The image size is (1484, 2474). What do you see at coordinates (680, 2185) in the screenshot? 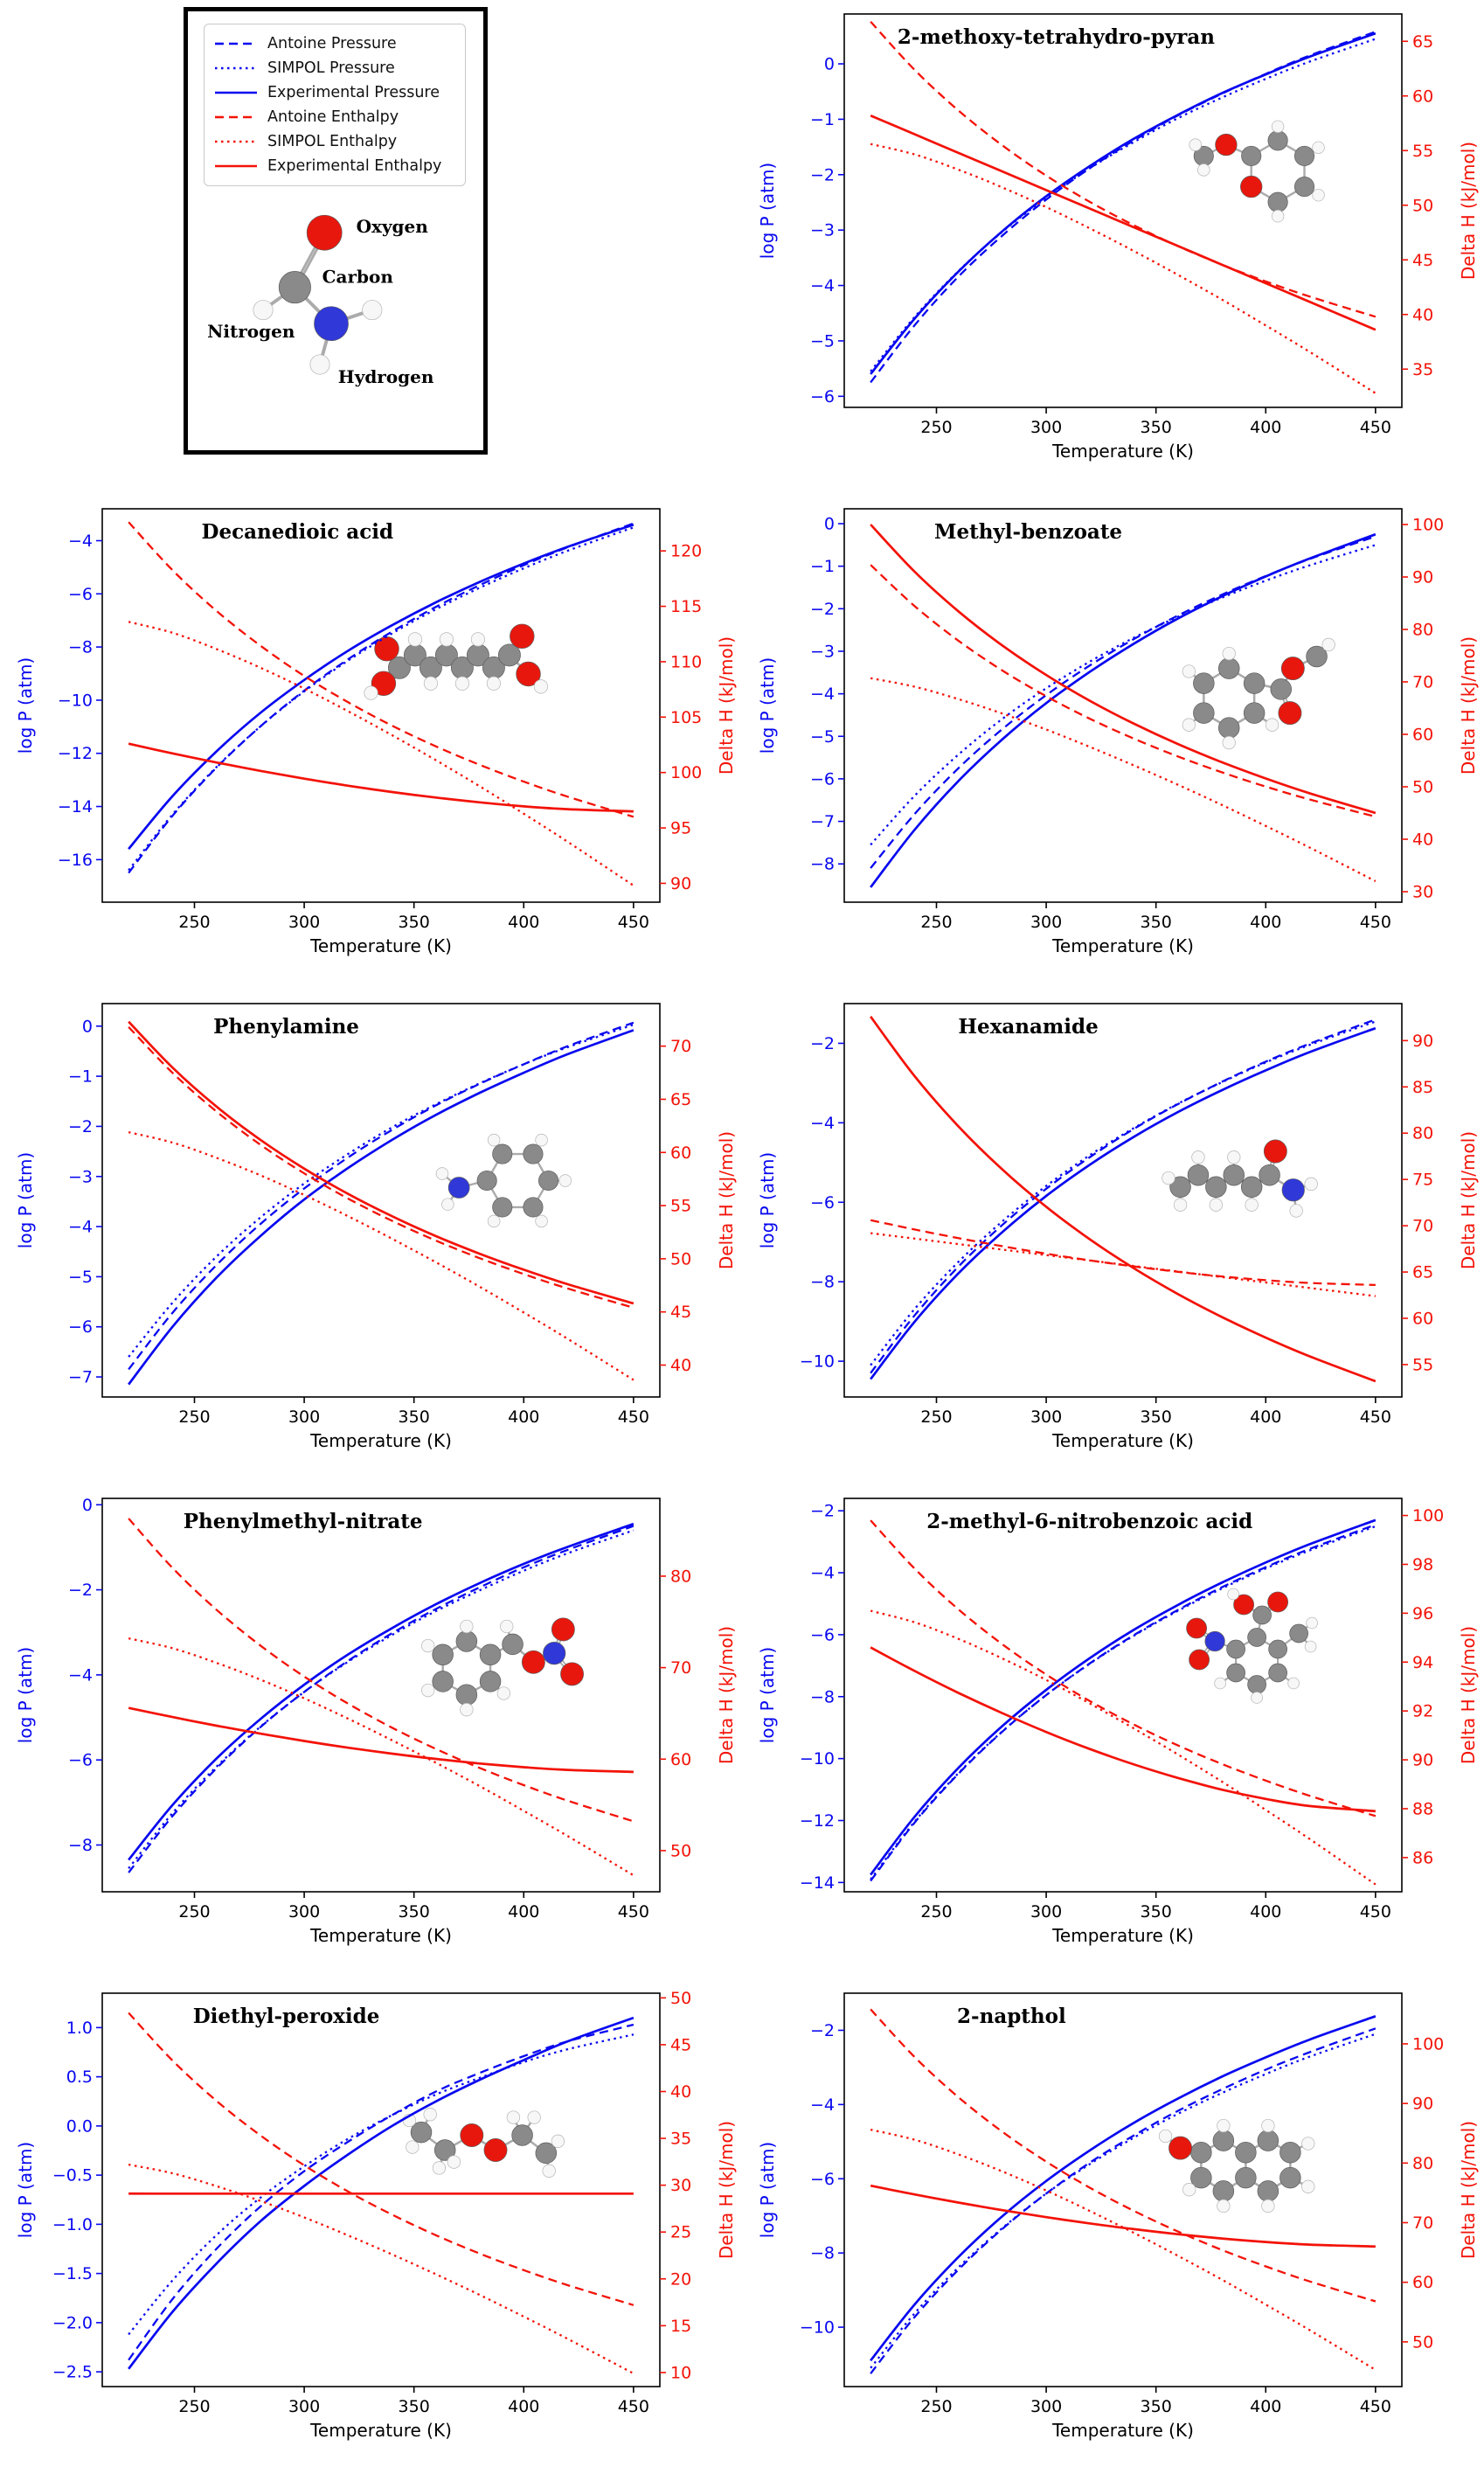
I see `right-tick-label: 30` at bounding box center [680, 2185].